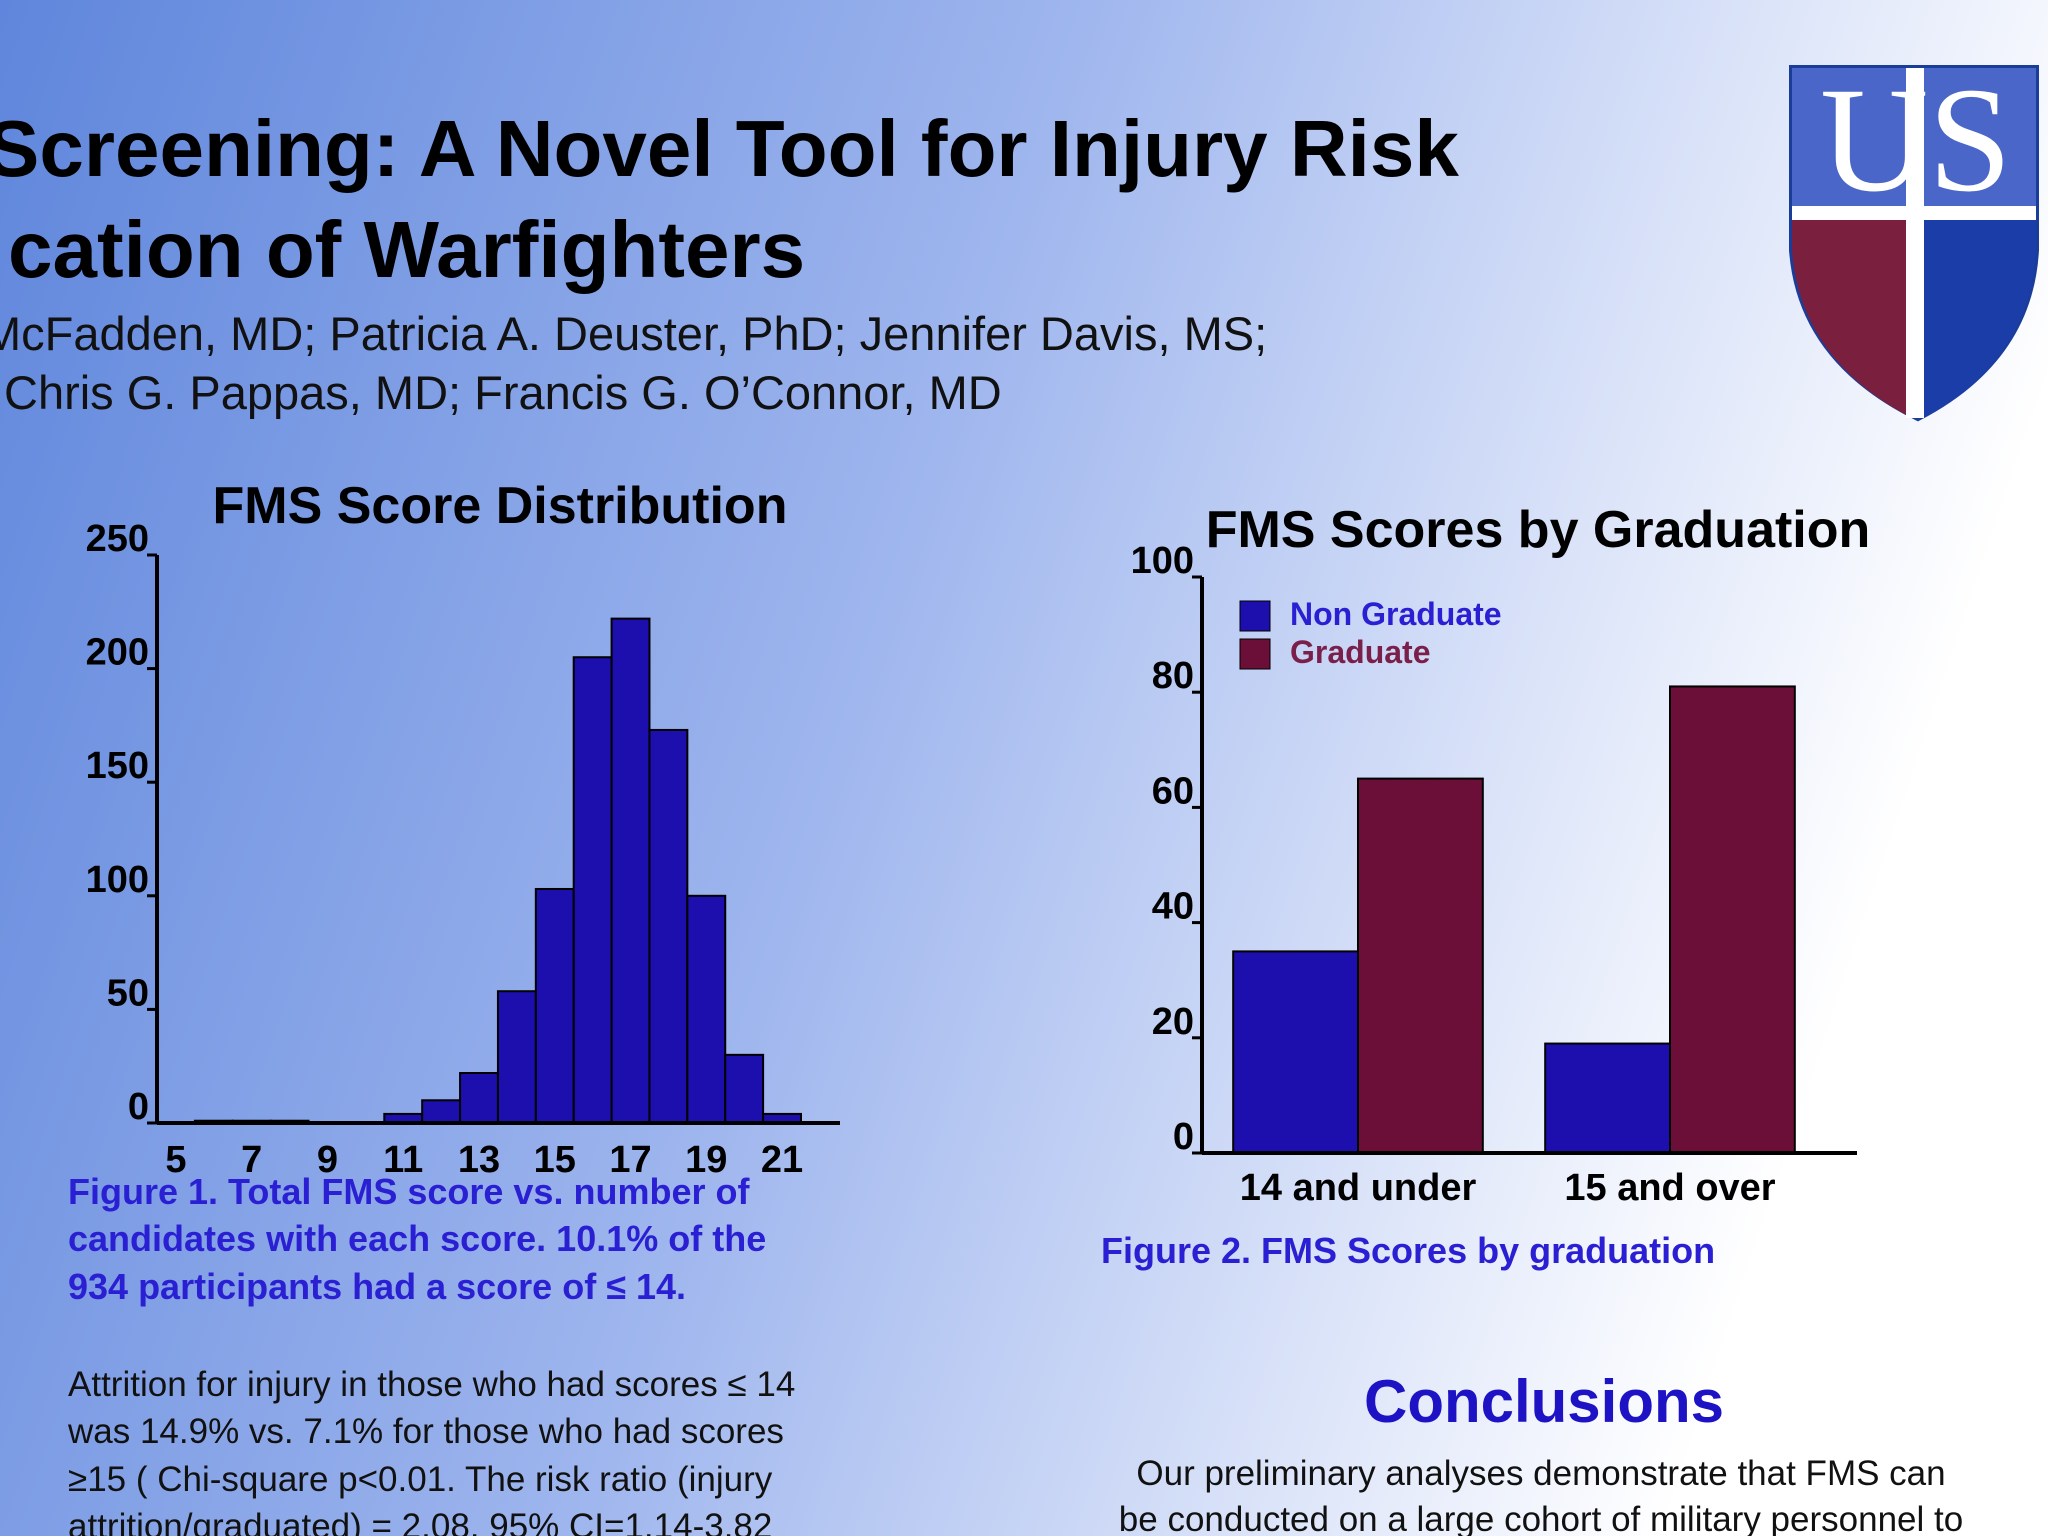 The height and width of the screenshot is (1536, 2048). Describe the element at coordinates (175, 1160) in the screenshot. I see `x-tick-label: 5` at that location.